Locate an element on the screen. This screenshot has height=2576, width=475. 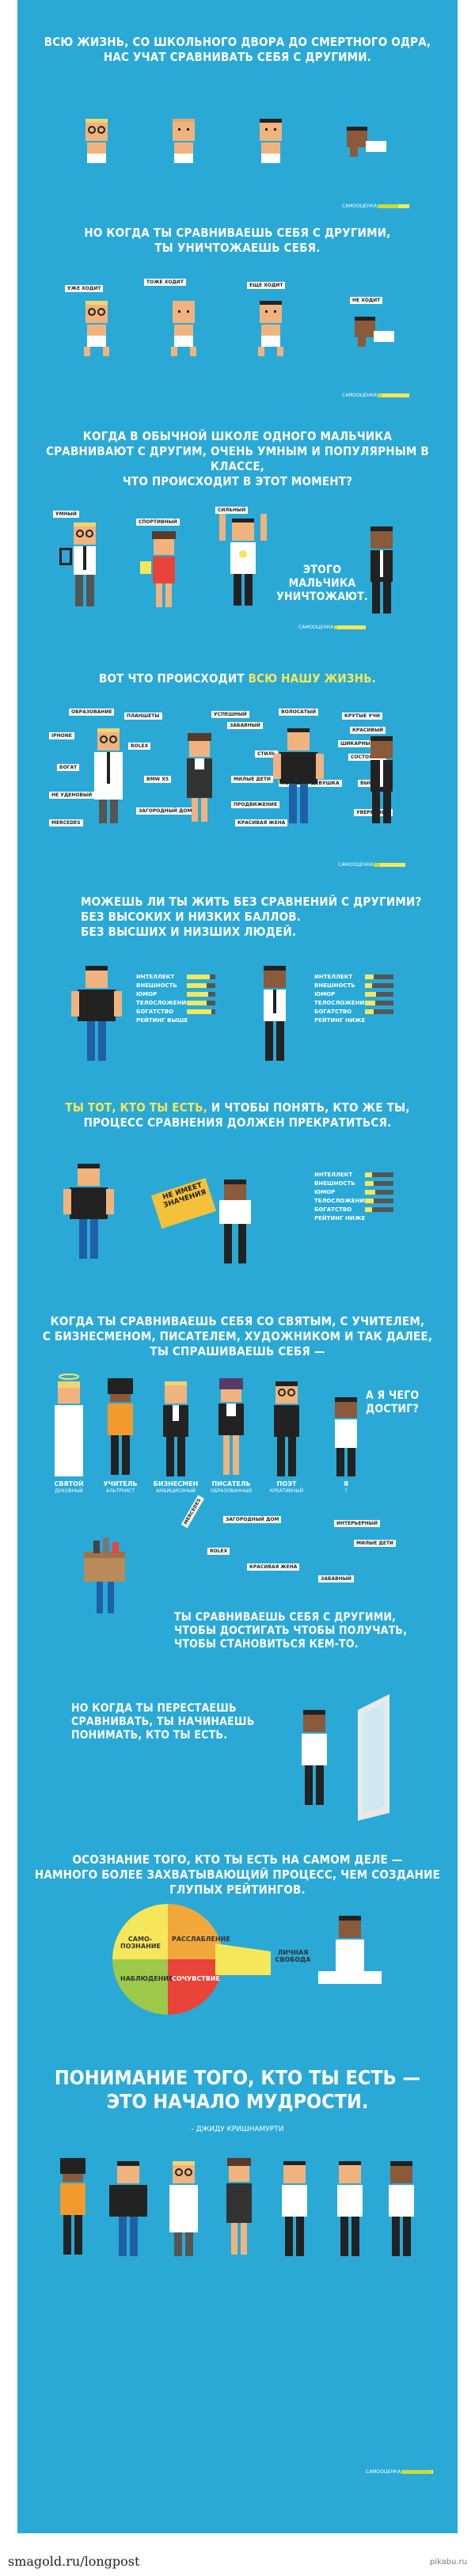
box-tag: ROLEX is located at coordinates (218, 1552).